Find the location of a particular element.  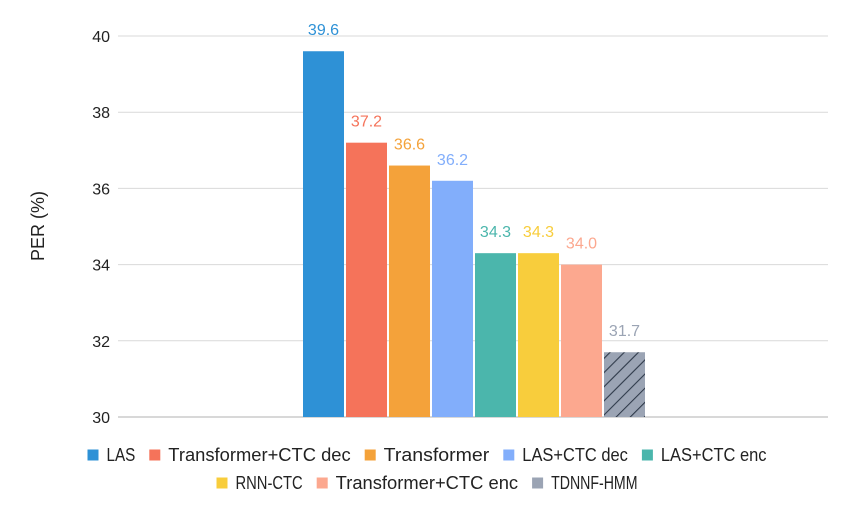

legend-item: RNN-CTC is located at coordinates (259, 483).